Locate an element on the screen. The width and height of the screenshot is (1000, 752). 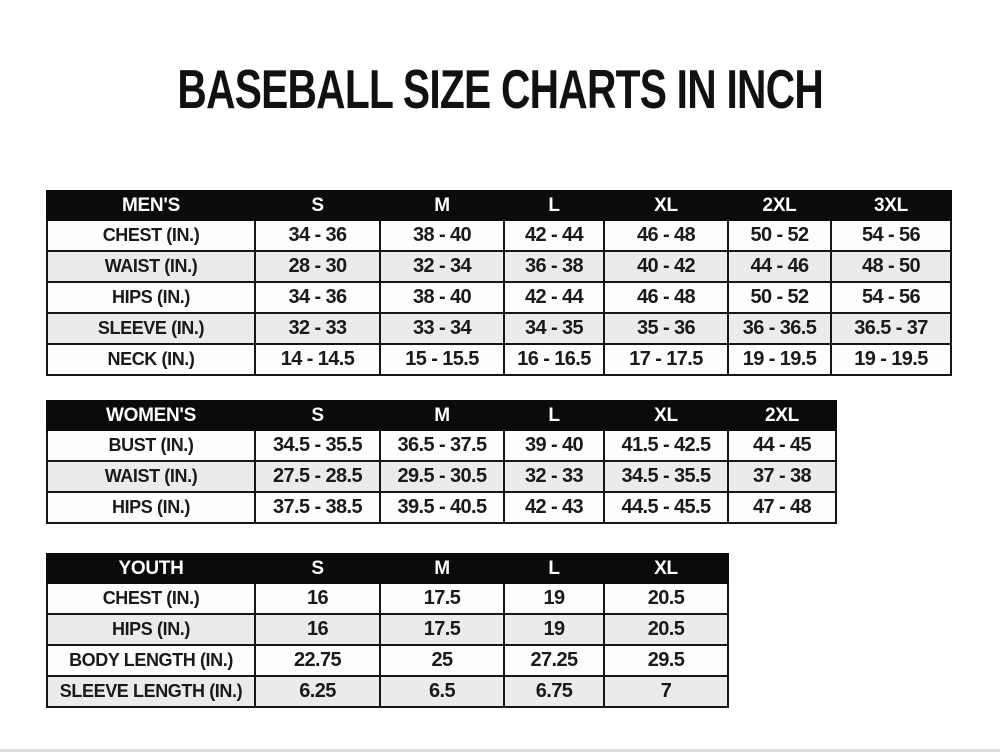
womens-header-row: WOMEN'S S M L XL 2XL is located at coordinates (441, 415).